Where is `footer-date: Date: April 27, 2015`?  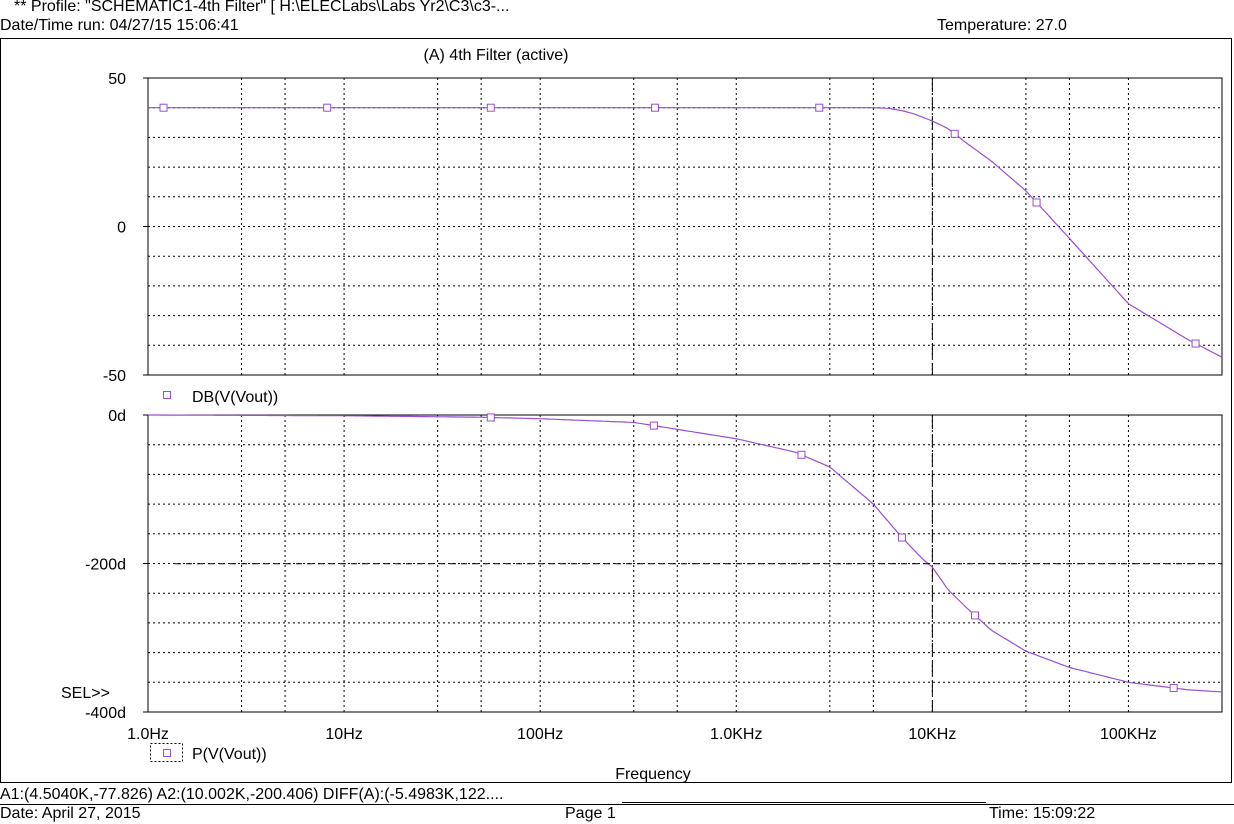 footer-date: Date: April 27, 2015 is located at coordinates (70, 813).